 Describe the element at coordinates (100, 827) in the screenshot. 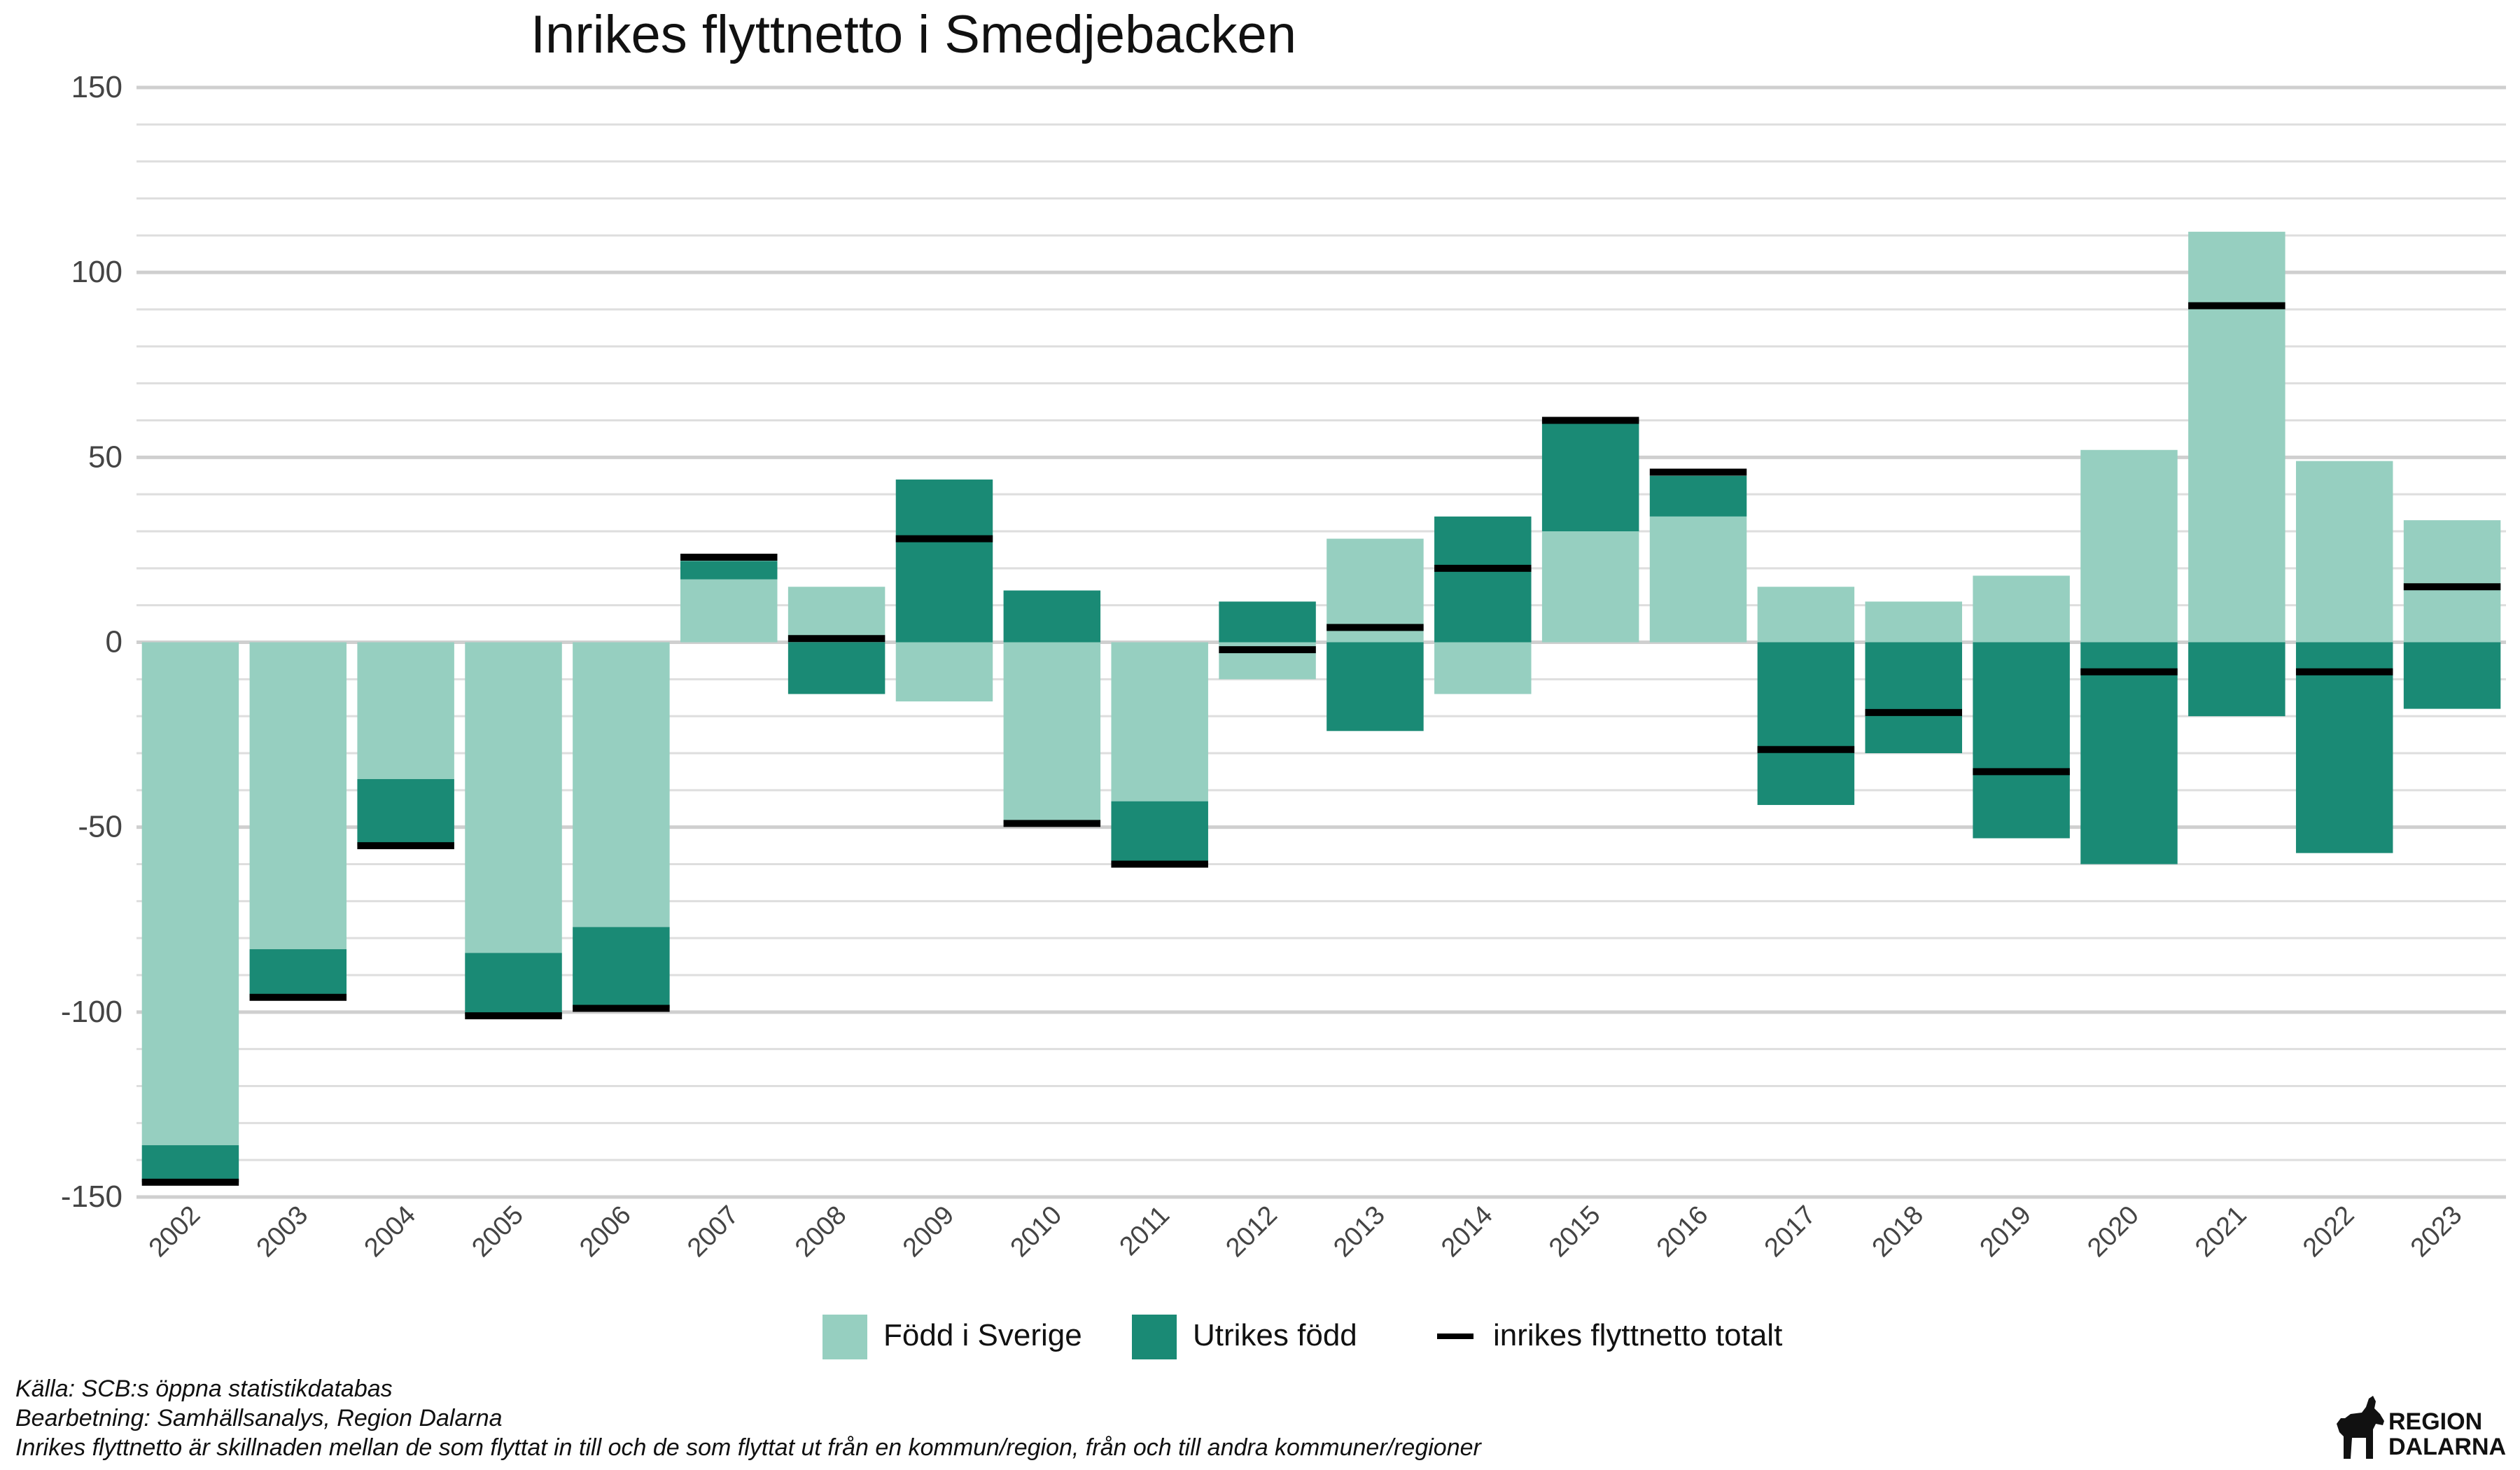

I see `y-tick-label: -50` at that location.